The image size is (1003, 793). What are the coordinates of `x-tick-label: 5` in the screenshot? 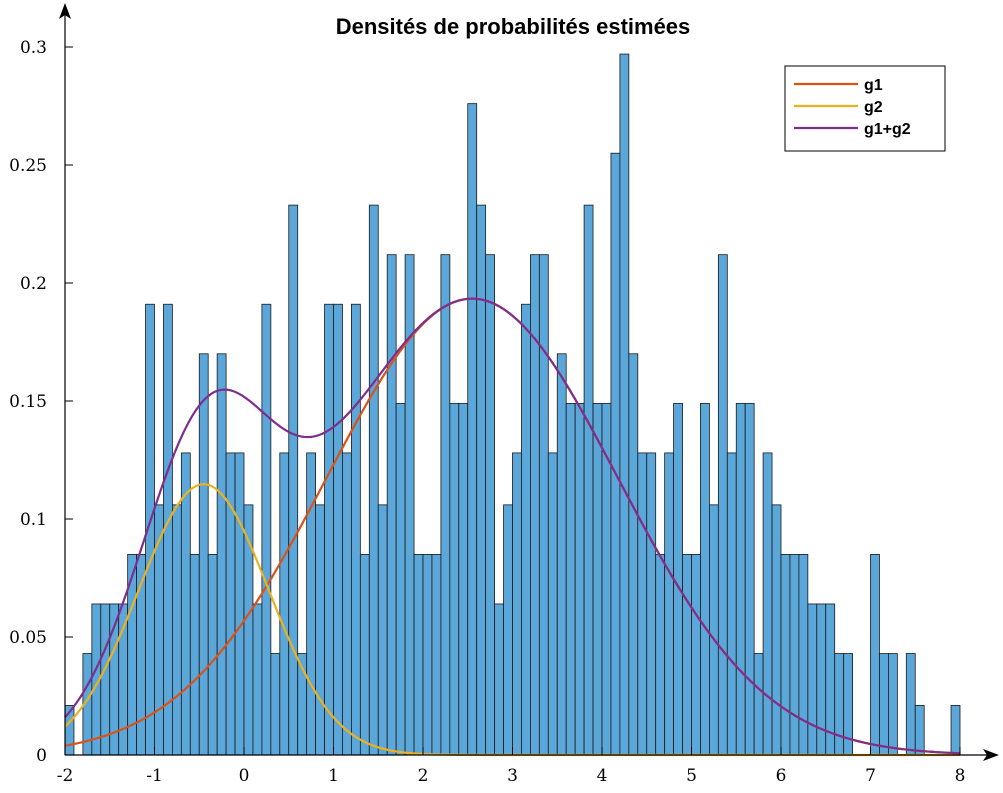 It's located at (691, 776).